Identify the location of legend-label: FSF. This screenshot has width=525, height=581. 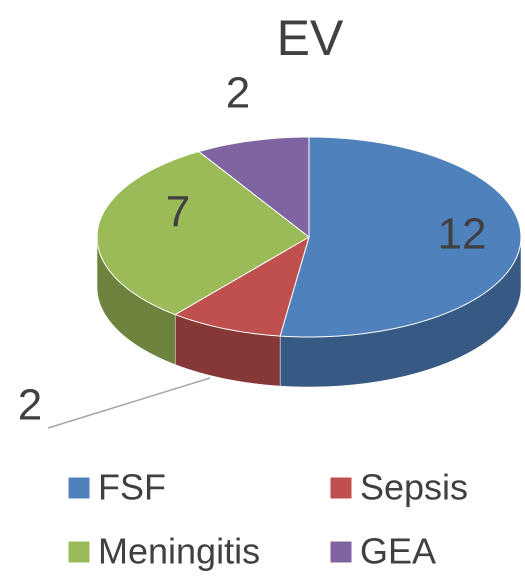
(132, 487).